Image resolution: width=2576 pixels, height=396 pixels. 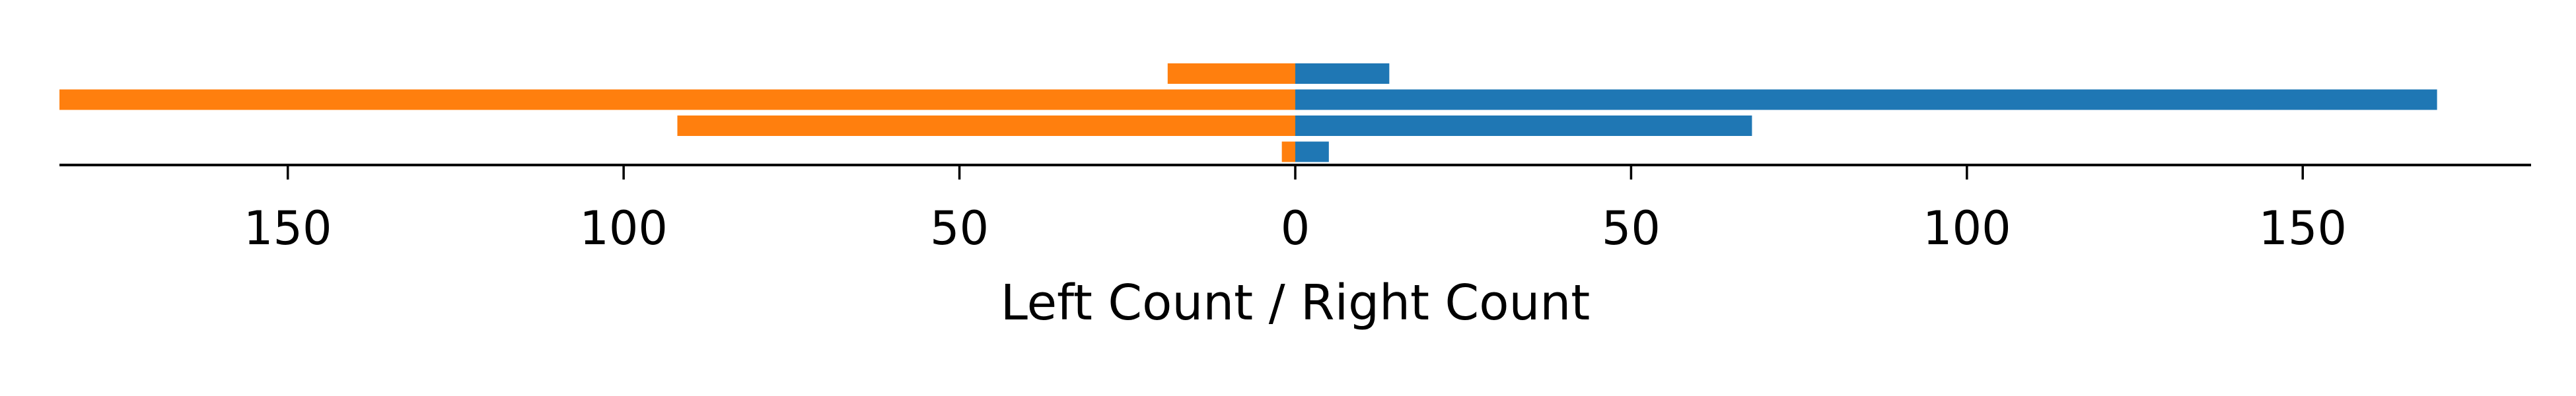 I want to click on x-axis-label: Left Count / Right Count, so click(x=1296, y=303).